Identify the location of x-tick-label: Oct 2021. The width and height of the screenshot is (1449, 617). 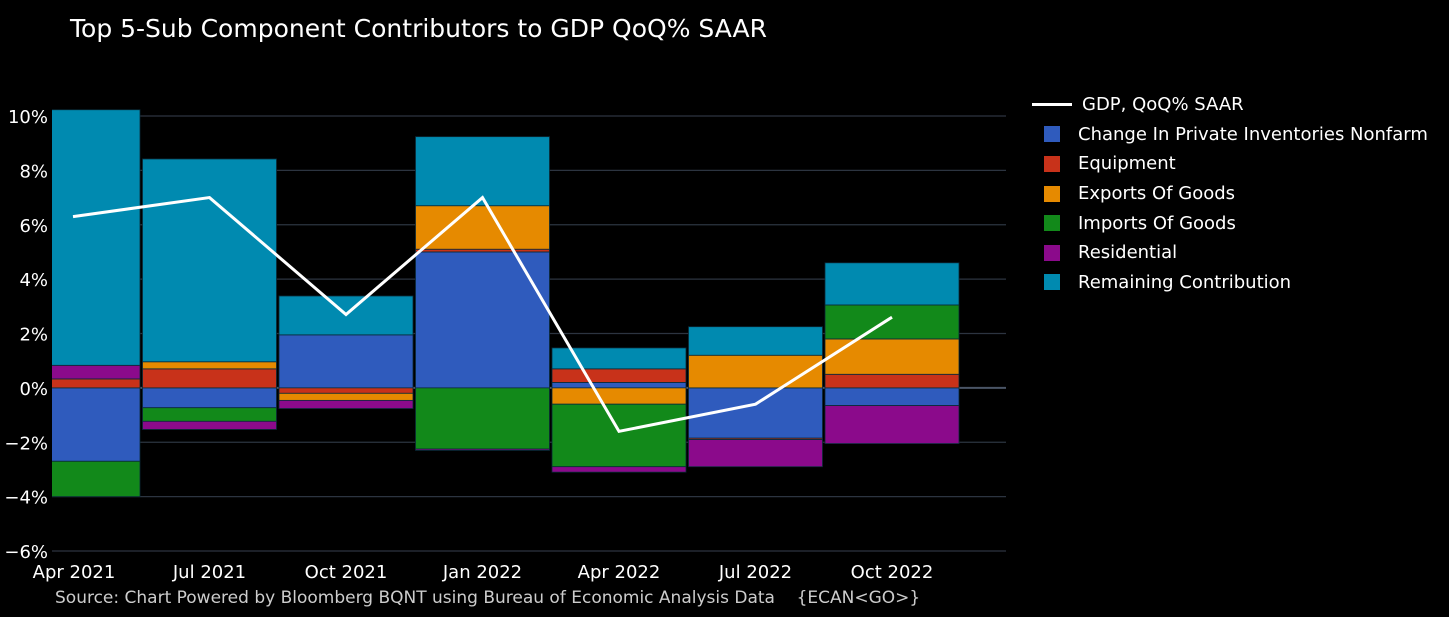
(346, 572).